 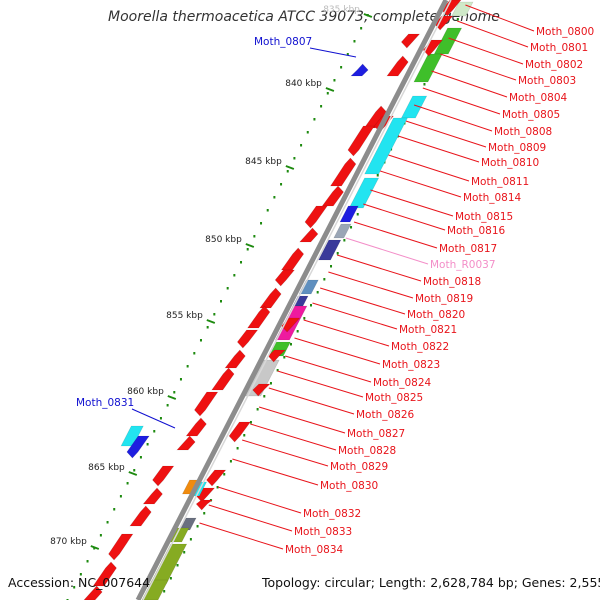 I want to click on scale-label: 845 kbp, so click(x=263, y=162).